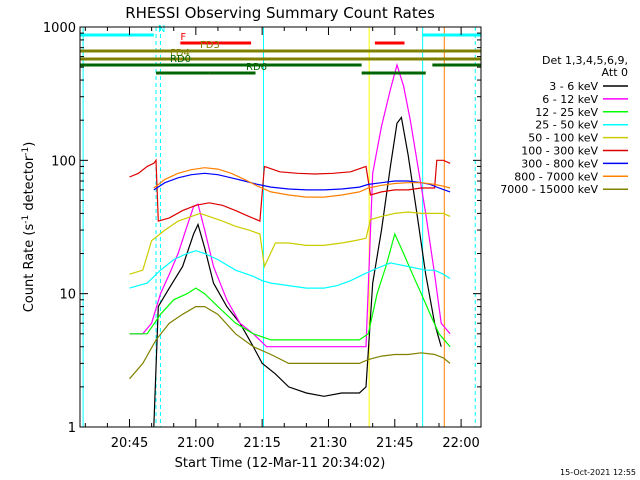 This screenshot has width=640, height=480. Describe the element at coordinates (615, 72) in the screenshot. I see `legend-header: Att 0` at that location.